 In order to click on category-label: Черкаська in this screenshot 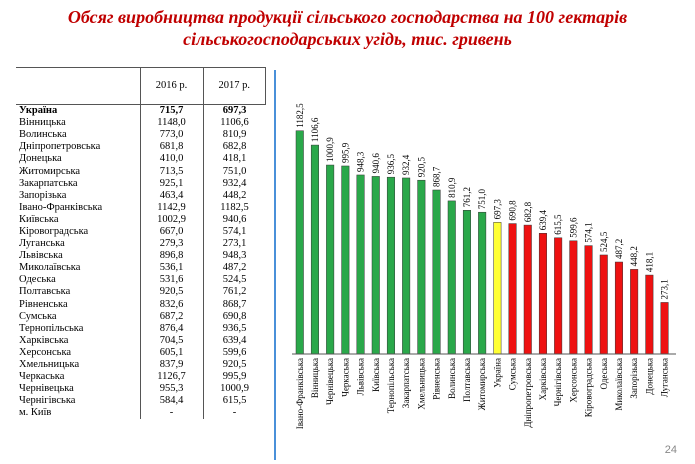, I will do `click(345, 377)`.